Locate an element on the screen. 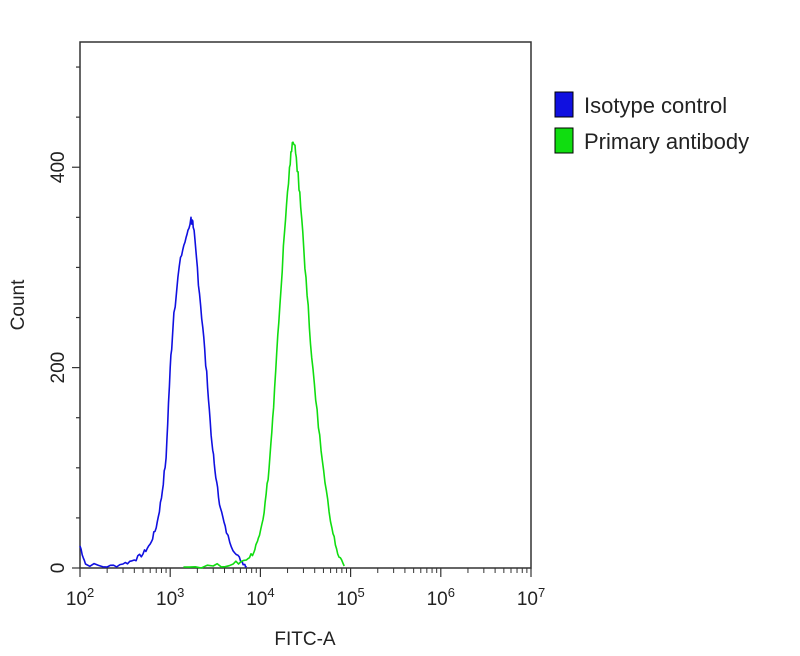 The width and height of the screenshot is (800, 656). x-axis-title: FITC-A is located at coordinates (305, 639).